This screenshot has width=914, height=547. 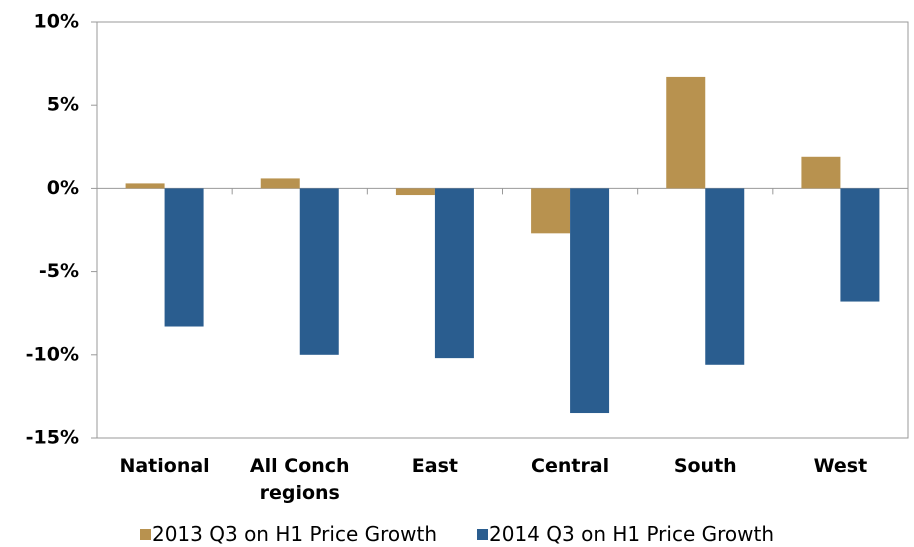 I want to click on x-tick-label: East, so click(x=434, y=466).